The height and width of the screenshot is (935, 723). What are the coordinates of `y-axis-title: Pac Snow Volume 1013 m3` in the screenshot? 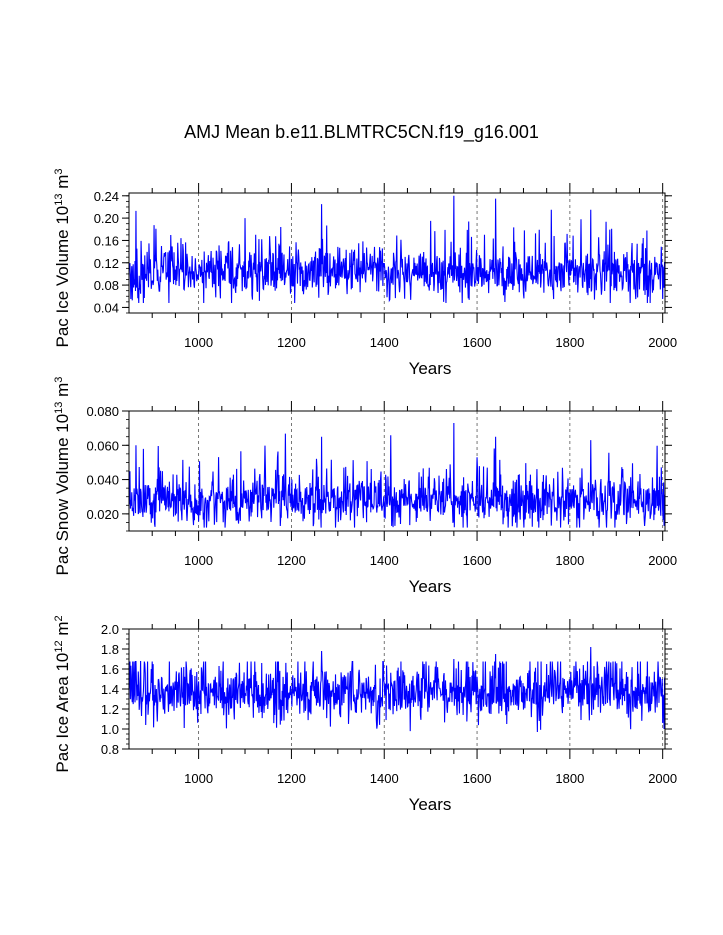 It's located at (62, 476).